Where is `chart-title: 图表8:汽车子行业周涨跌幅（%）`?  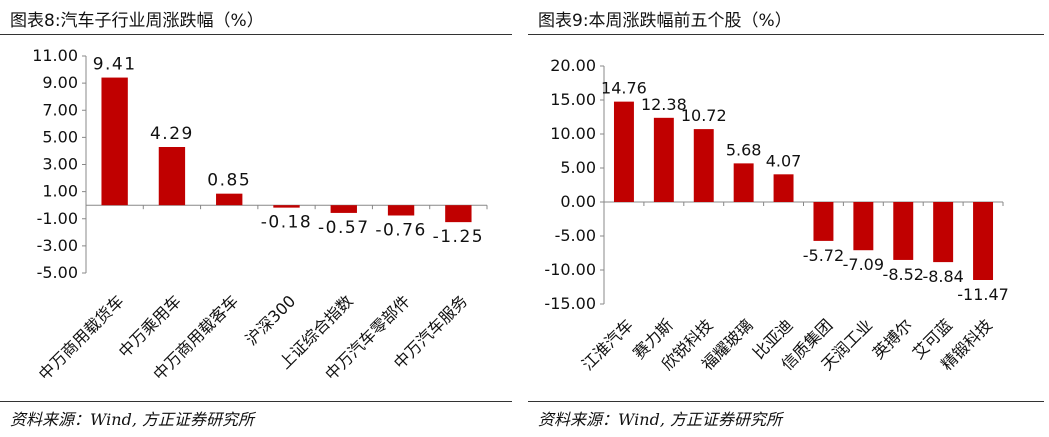
chart-title: 图表8:汽车子行业周涨跌幅（%） is located at coordinates (137, 21).